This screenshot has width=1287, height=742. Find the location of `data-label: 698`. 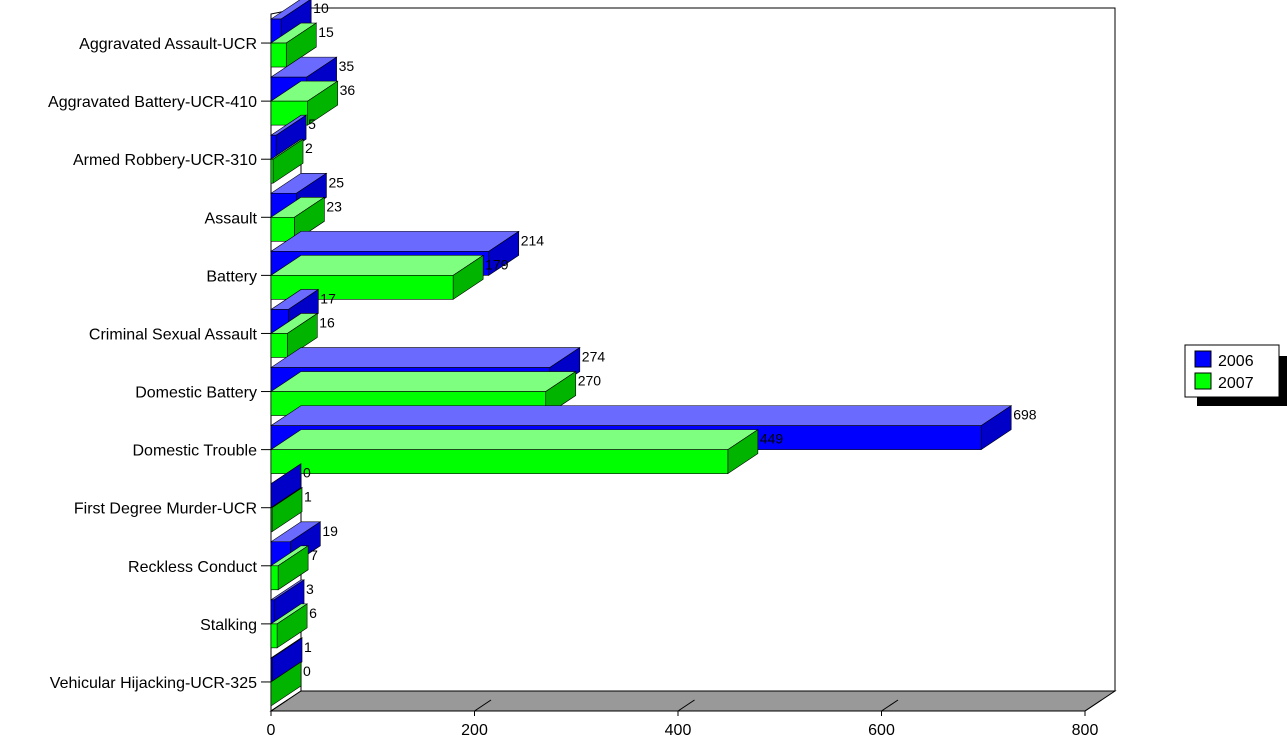

data-label: 698 is located at coordinates (1025, 415).